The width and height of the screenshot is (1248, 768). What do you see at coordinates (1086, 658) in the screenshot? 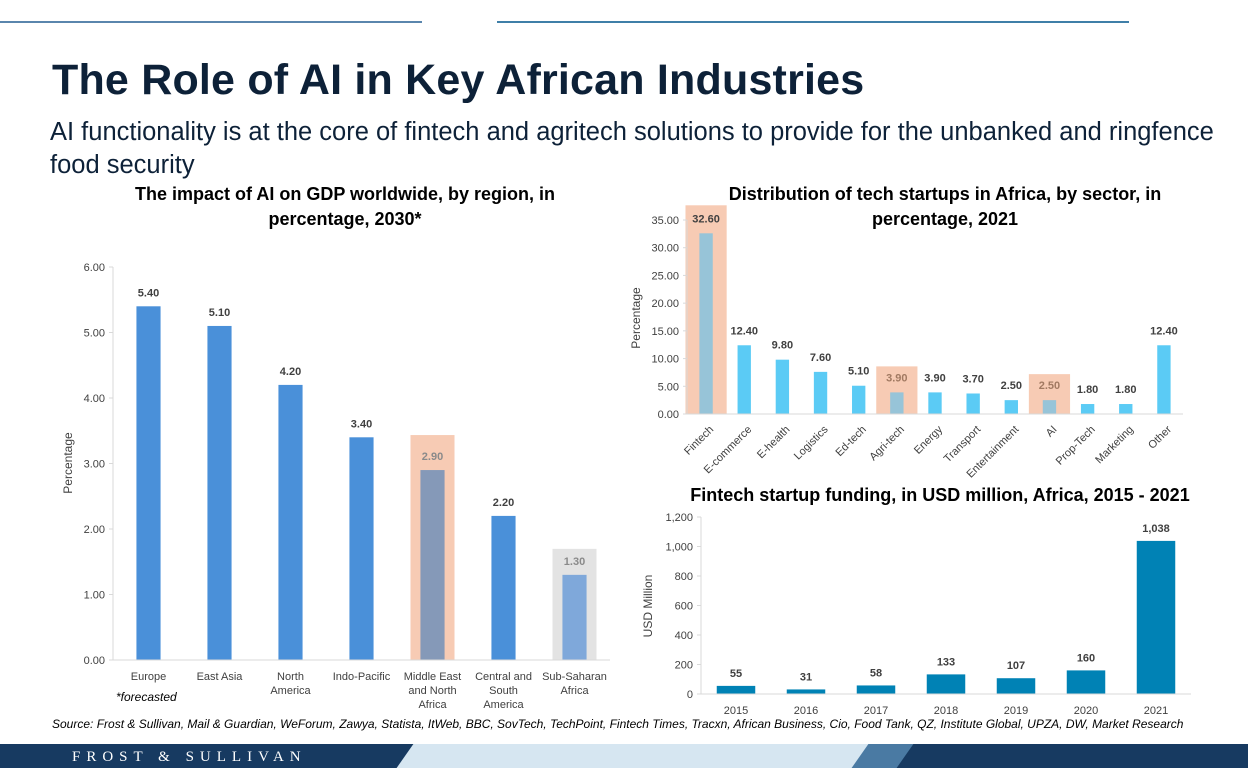
I see `data-label: 160` at bounding box center [1086, 658].